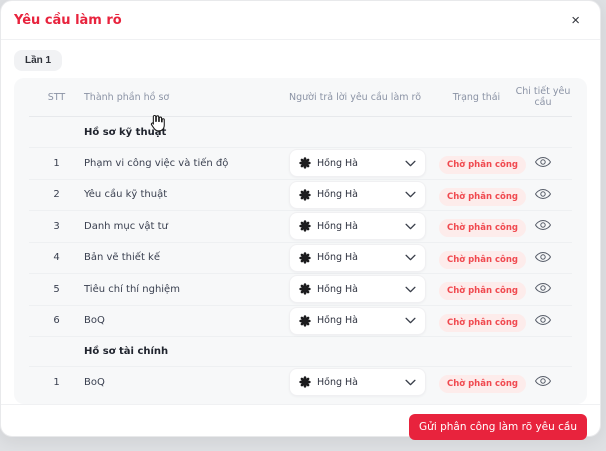  I want to click on component-name: Tiêu chí thí nghiệm, so click(132, 289).